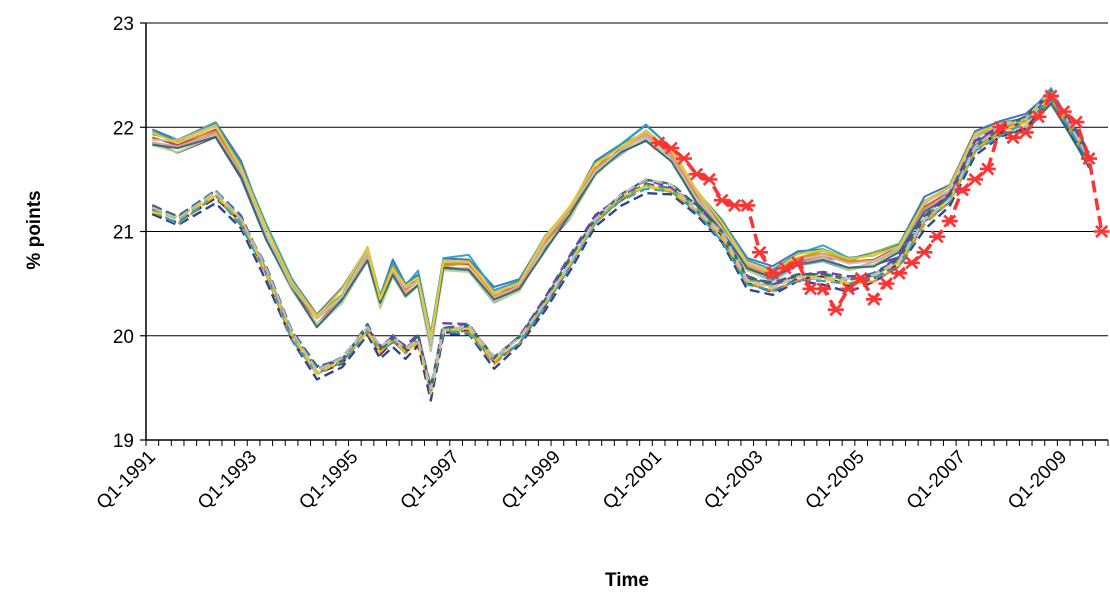 The width and height of the screenshot is (1110, 598). Describe the element at coordinates (430, 480) in the screenshot. I see `x-tick-label: Q1-1997` at that location.